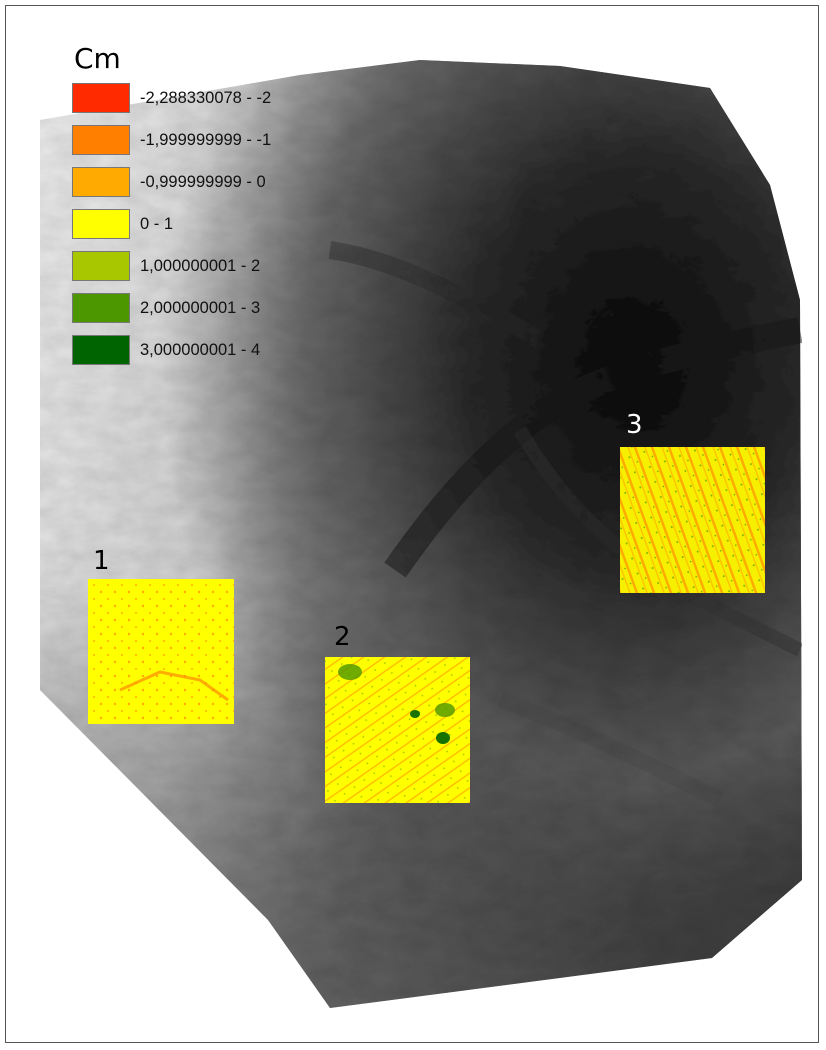 Image resolution: width=826 pixels, height=1050 pixels. Describe the element at coordinates (200, 265) in the screenshot. I see `legend-label: 1,000000001 - 2` at that location.